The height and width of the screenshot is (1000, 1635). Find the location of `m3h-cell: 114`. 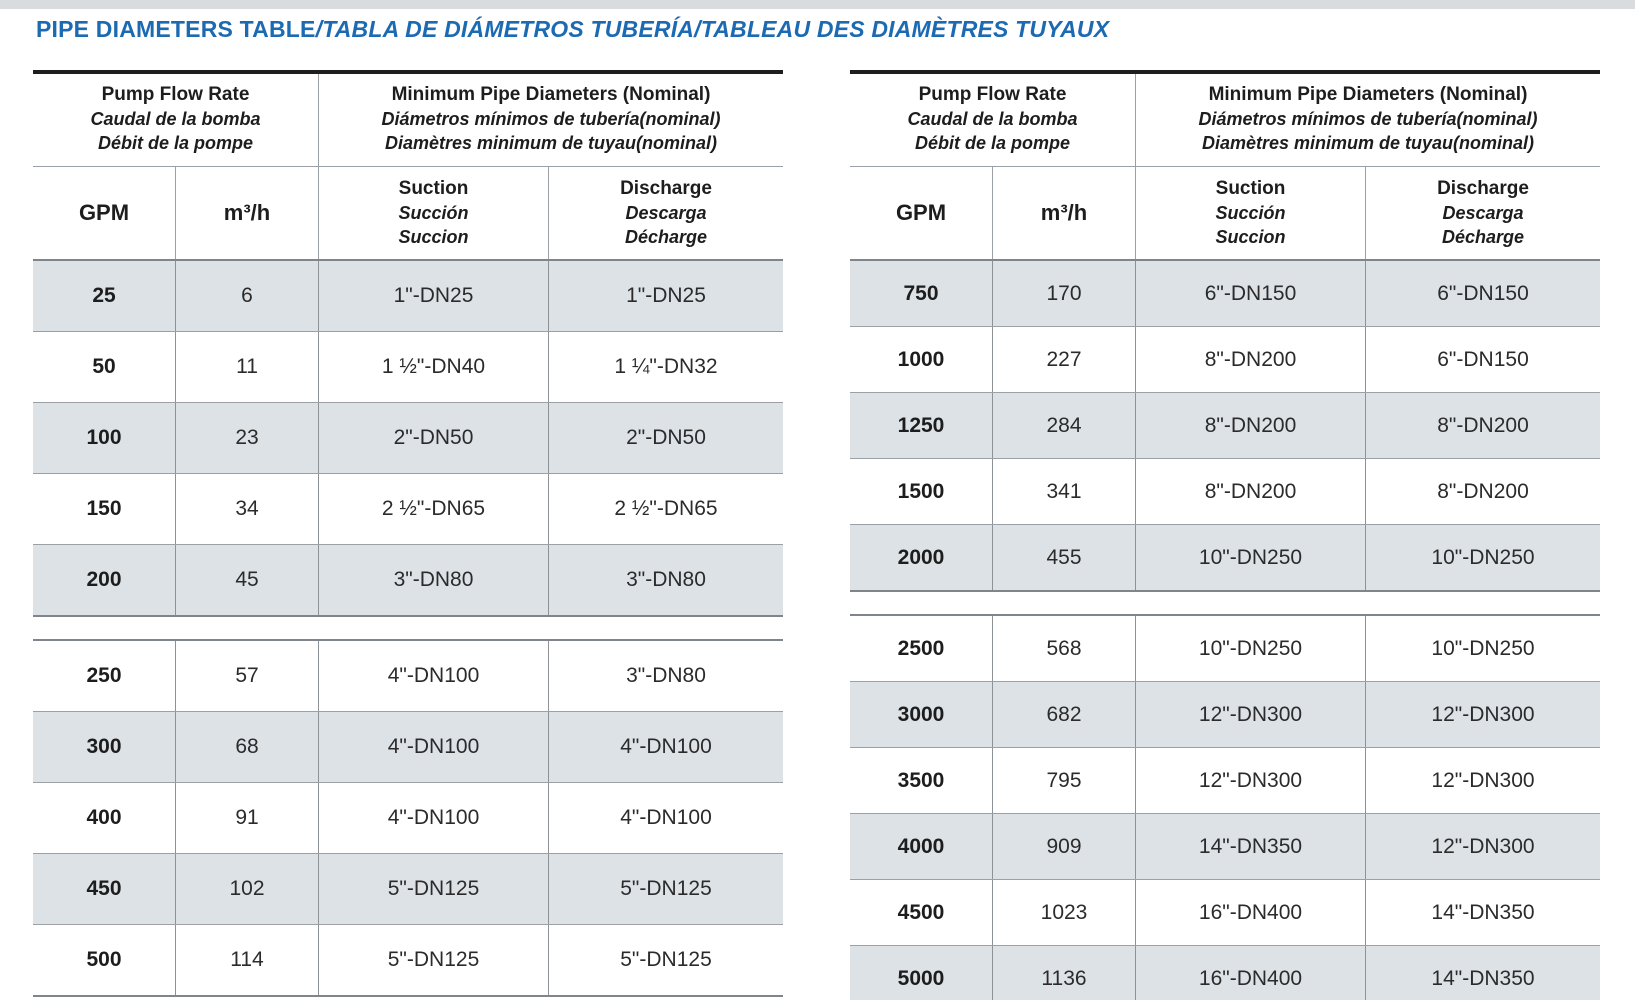

m3h-cell: 114 is located at coordinates (246, 960).